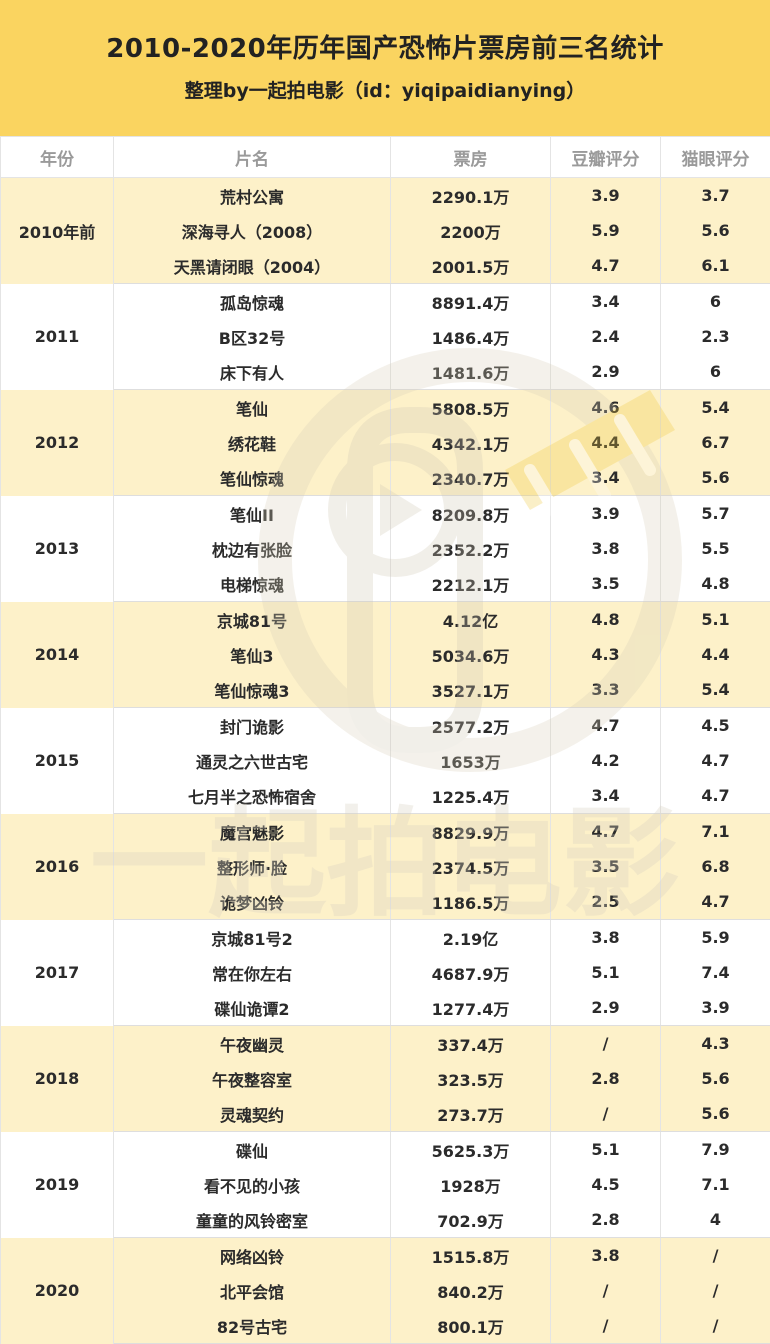 The height and width of the screenshot is (1344, 770). Describe the element at coordinates (385, 89) in the screenshot. I see `page-subtitle: 整理by一起拍电影（id：yiqipaidianying）` at that location.